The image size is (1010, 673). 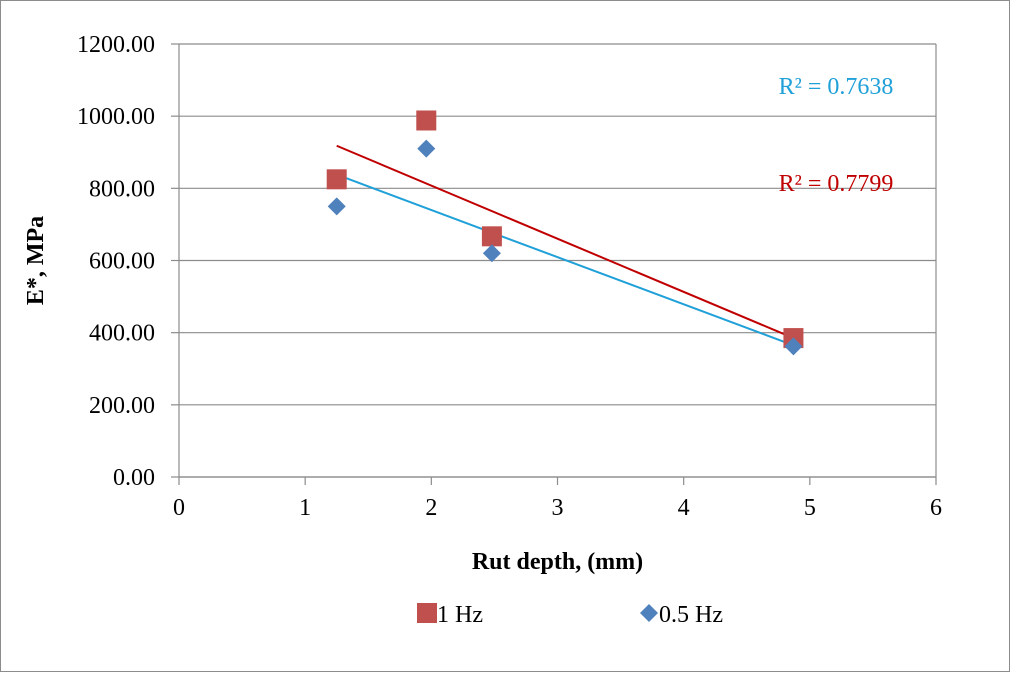 I want to click on trendline-1hz, so click(x=565, y=242).